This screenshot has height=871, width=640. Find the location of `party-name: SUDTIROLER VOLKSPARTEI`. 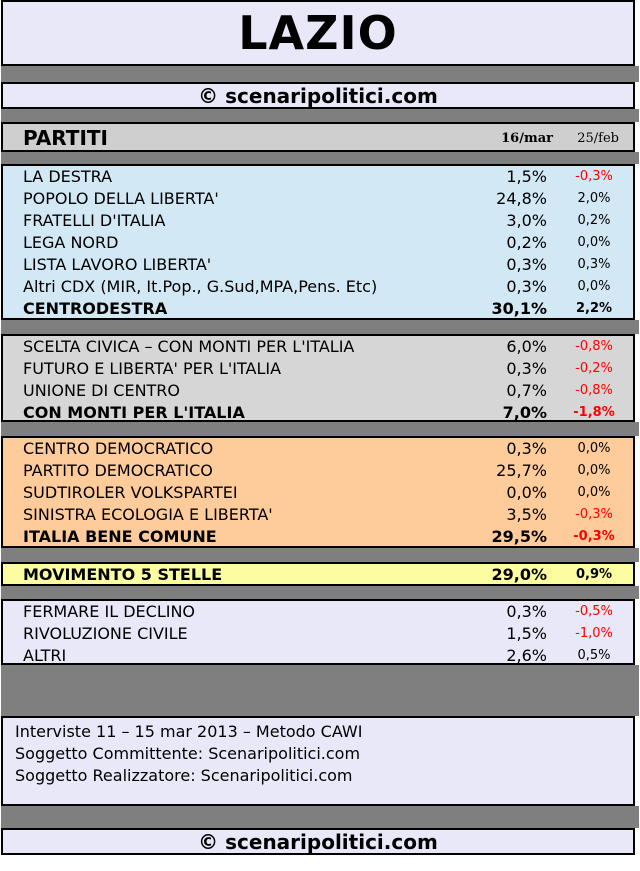

party-name: SUDTIROLER VOLKSPARTEI is located at coordinates (130, 492).